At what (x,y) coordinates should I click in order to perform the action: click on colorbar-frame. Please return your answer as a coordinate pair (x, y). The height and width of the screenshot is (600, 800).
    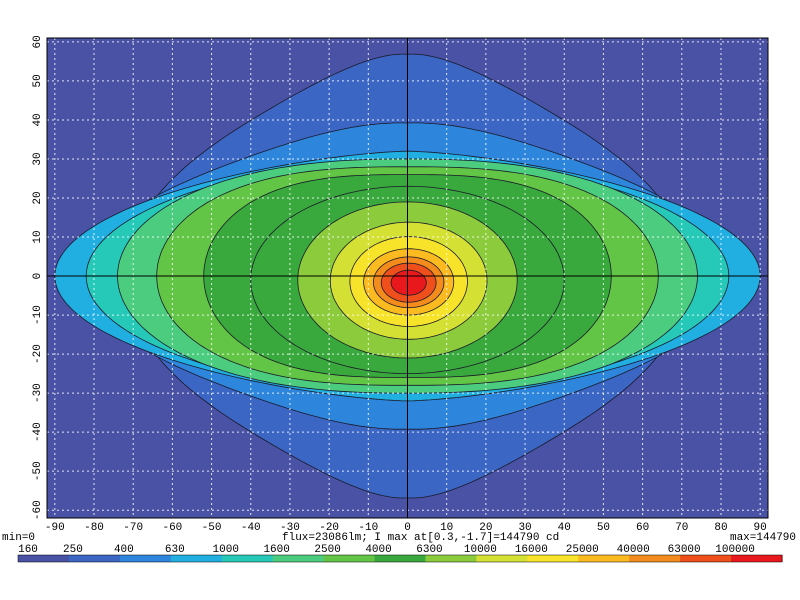
    Looking at the image, I should click on (400, 558).